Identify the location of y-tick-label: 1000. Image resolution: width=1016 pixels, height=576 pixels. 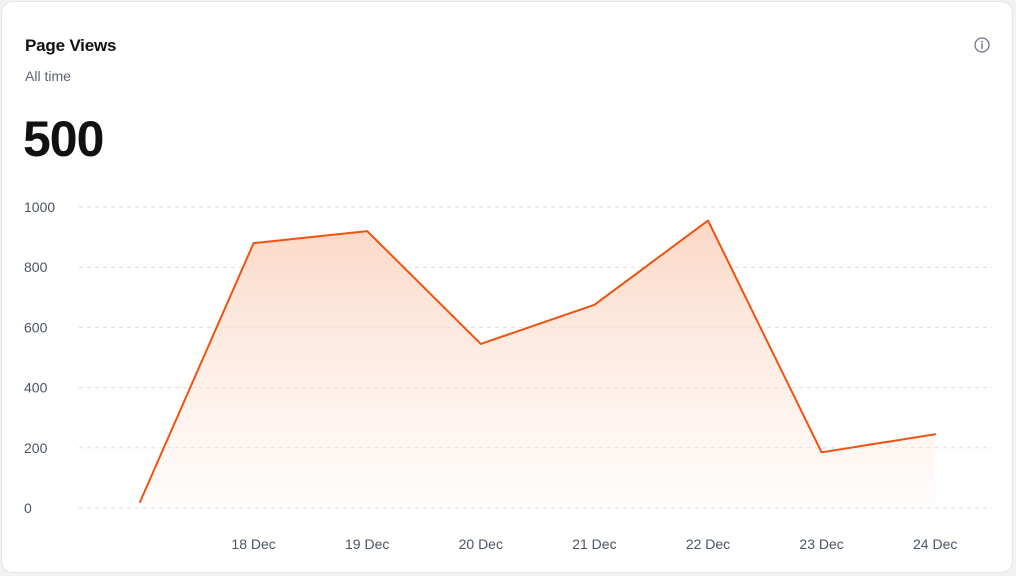
(39, 207).